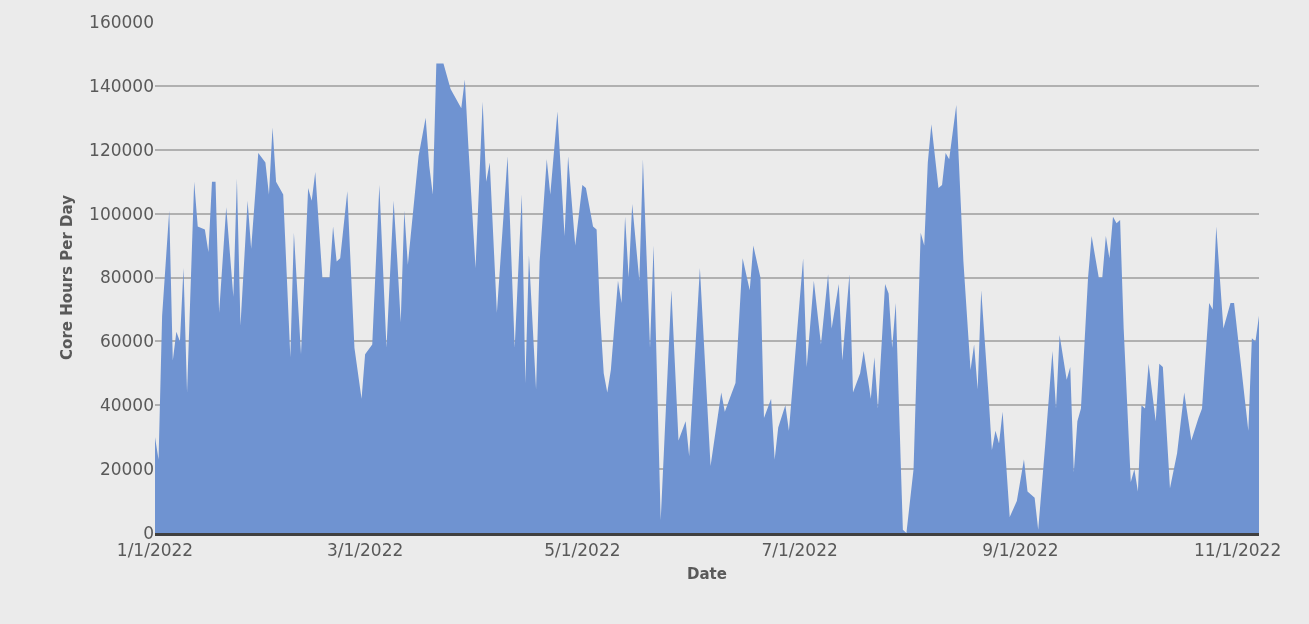 The image size is (1309, 624). Describe the element at coordinates (126, 277) in the screenshot. I see `y-tick-label: 80000` at that location.